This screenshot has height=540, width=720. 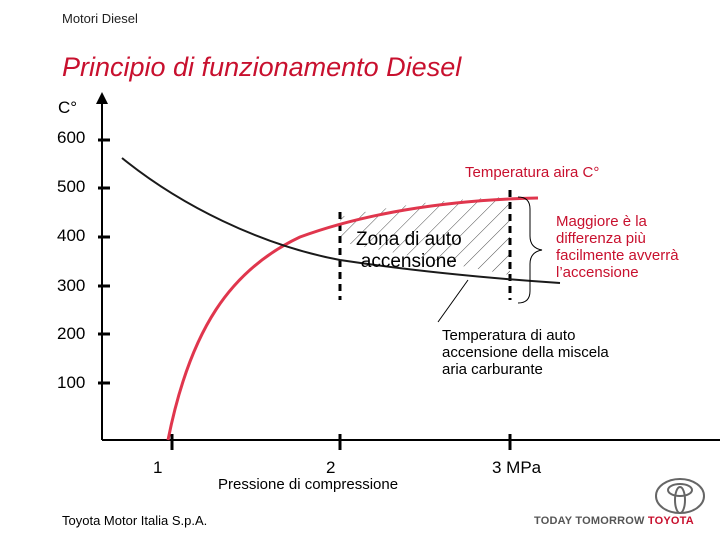 I want to click on y-tick-label: 500, so click(x=71, y=186).